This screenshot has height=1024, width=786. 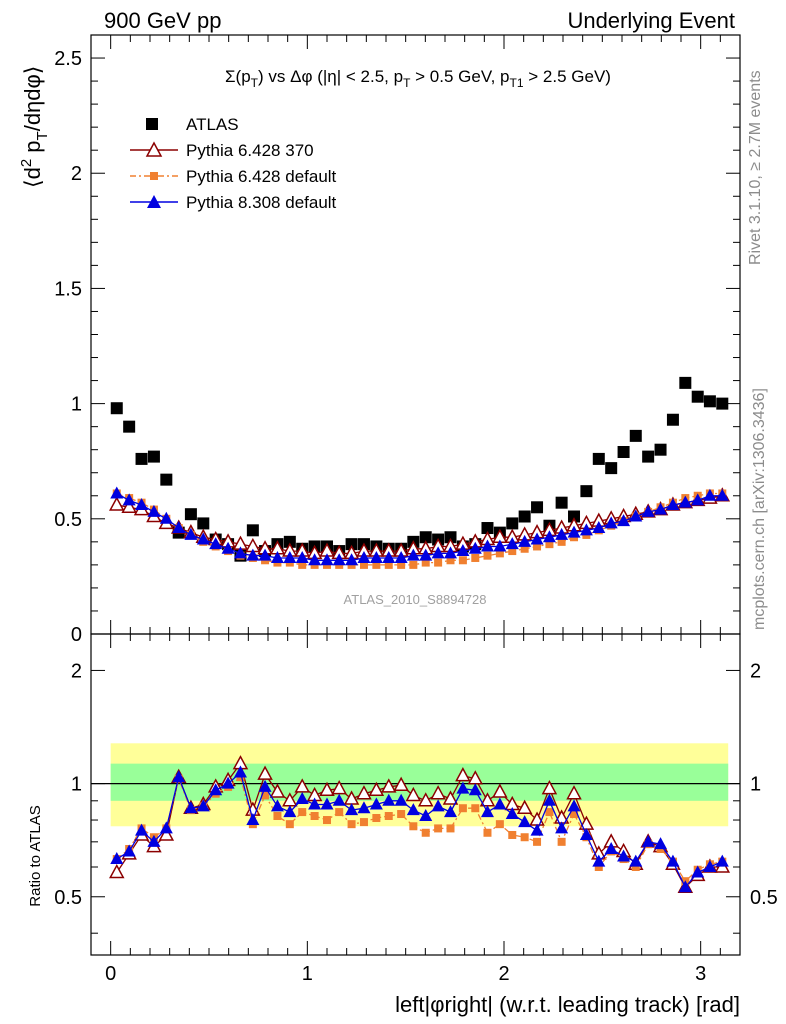 I want to click on legend-label-p8: Pythia 8.308 default, so click(x=261, y=202).